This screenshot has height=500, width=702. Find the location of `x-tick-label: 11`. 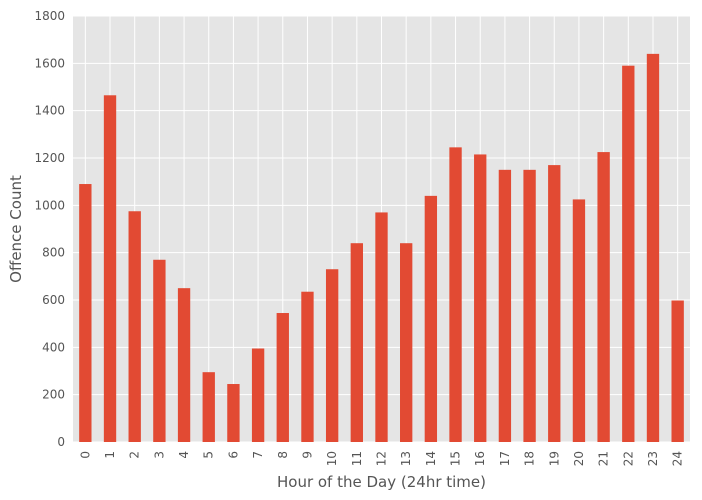

x-tick-label: 11 is located at coordinates (357, 458).